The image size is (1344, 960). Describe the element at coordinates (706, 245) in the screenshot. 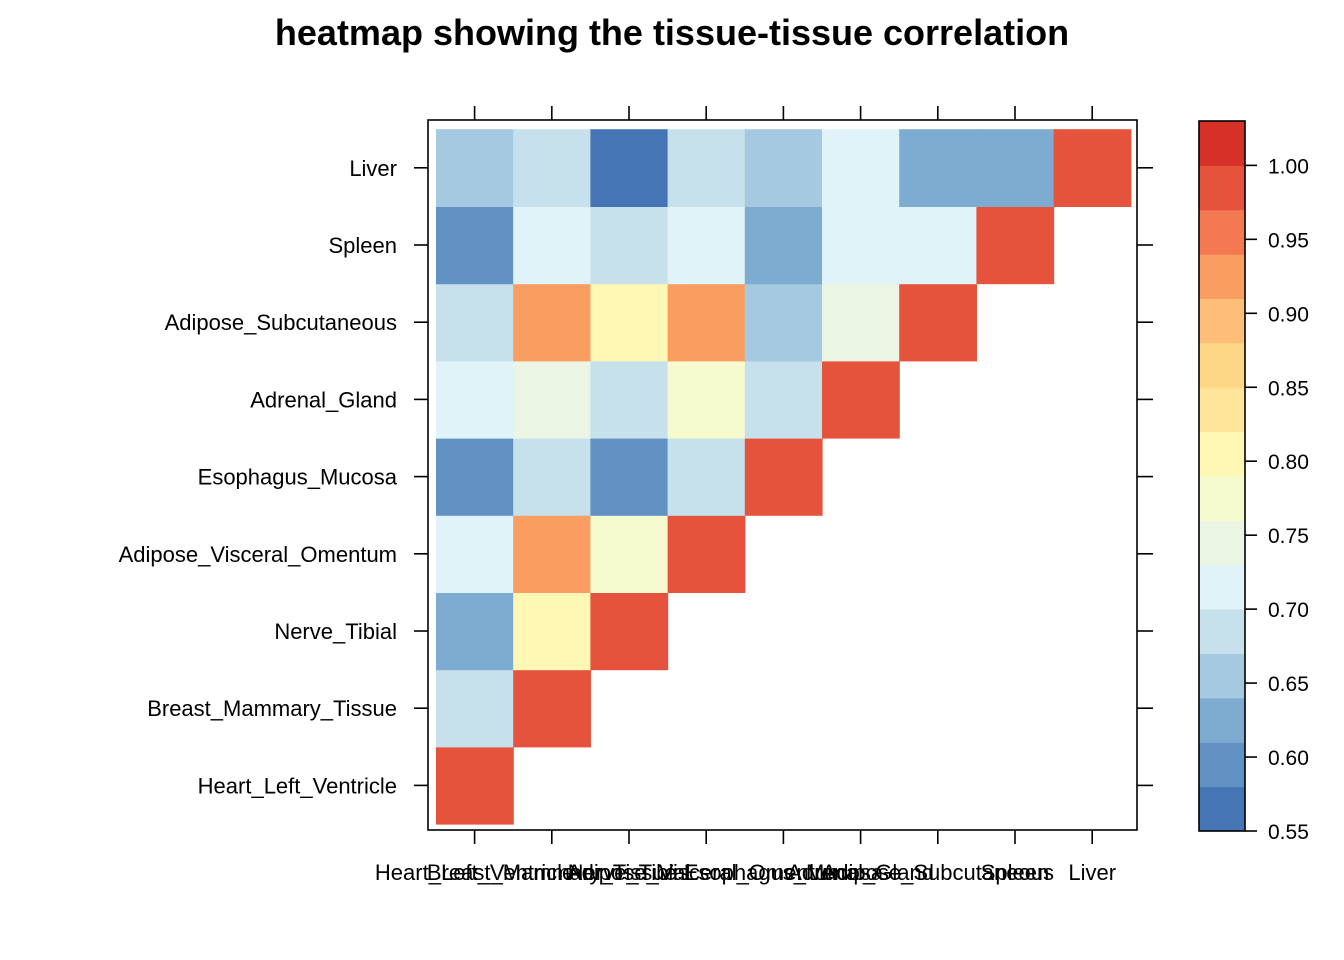

I see `heatmap-cell-Spleen-Adipose_Visceral_Omentum` at that location.